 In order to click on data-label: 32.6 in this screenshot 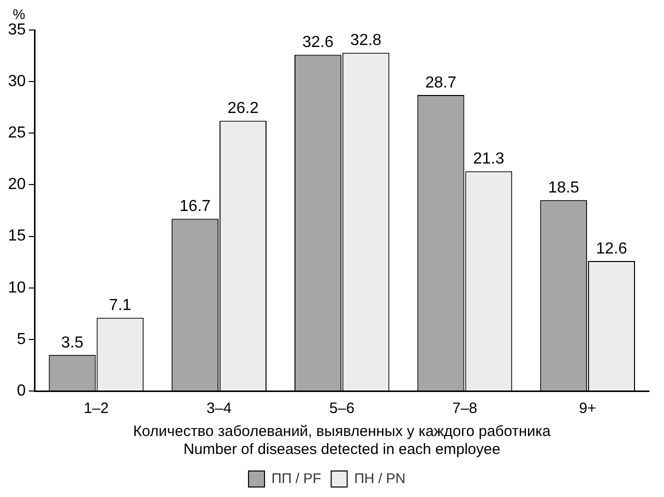, I will do `click(318, 43)`.